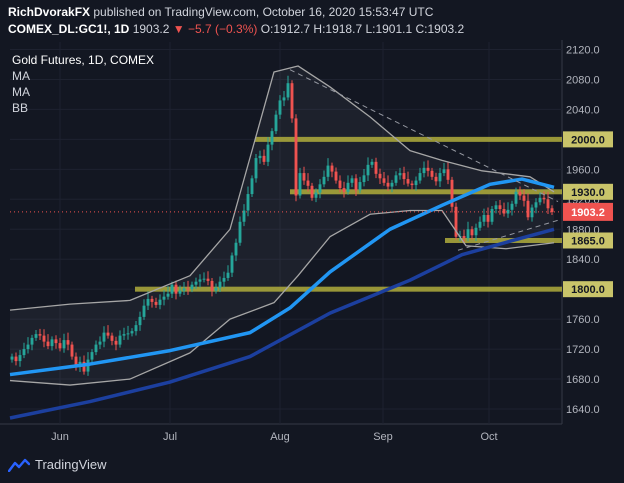 Image resolution: width=624 pixels, height=483 pixels. I want to click on x-tick-label: Jun, so click(60, 437).